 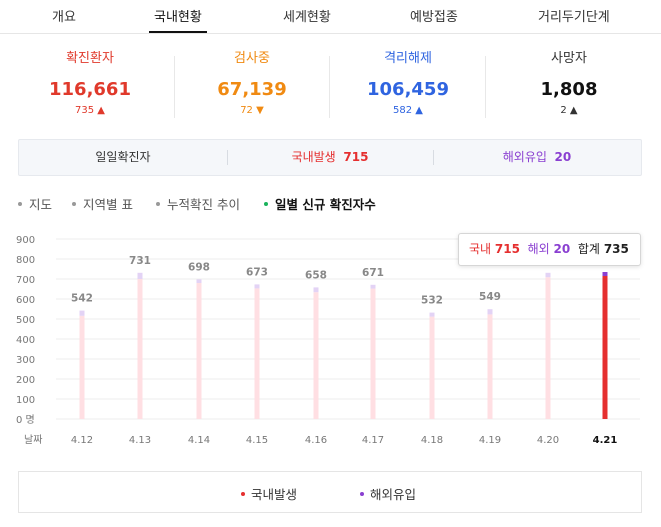 I want to click on stat-change: 2 ▲, so click(x=569, y=111).